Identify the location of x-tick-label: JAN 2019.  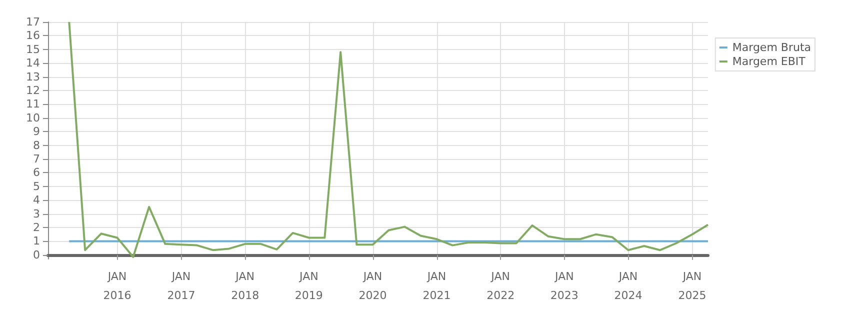
(308, 286).